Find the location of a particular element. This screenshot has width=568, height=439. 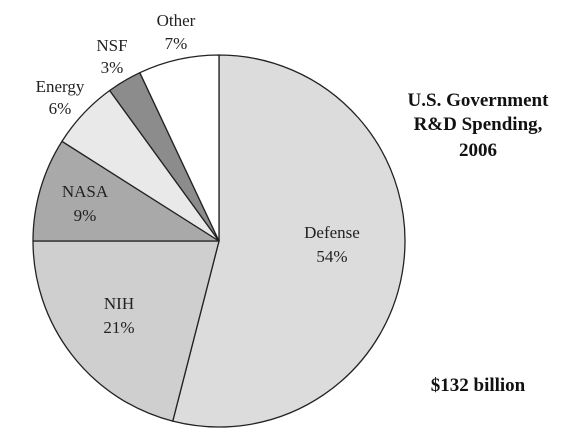

slice-label-other: Other is located at coordinates (176, 20).